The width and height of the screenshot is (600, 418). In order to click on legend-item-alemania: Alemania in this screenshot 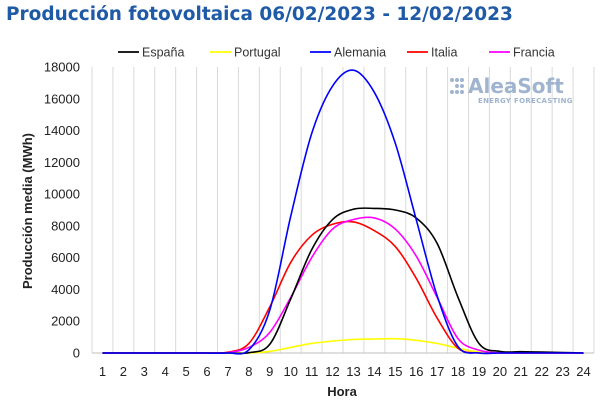, I will do `click(348, 53)`.